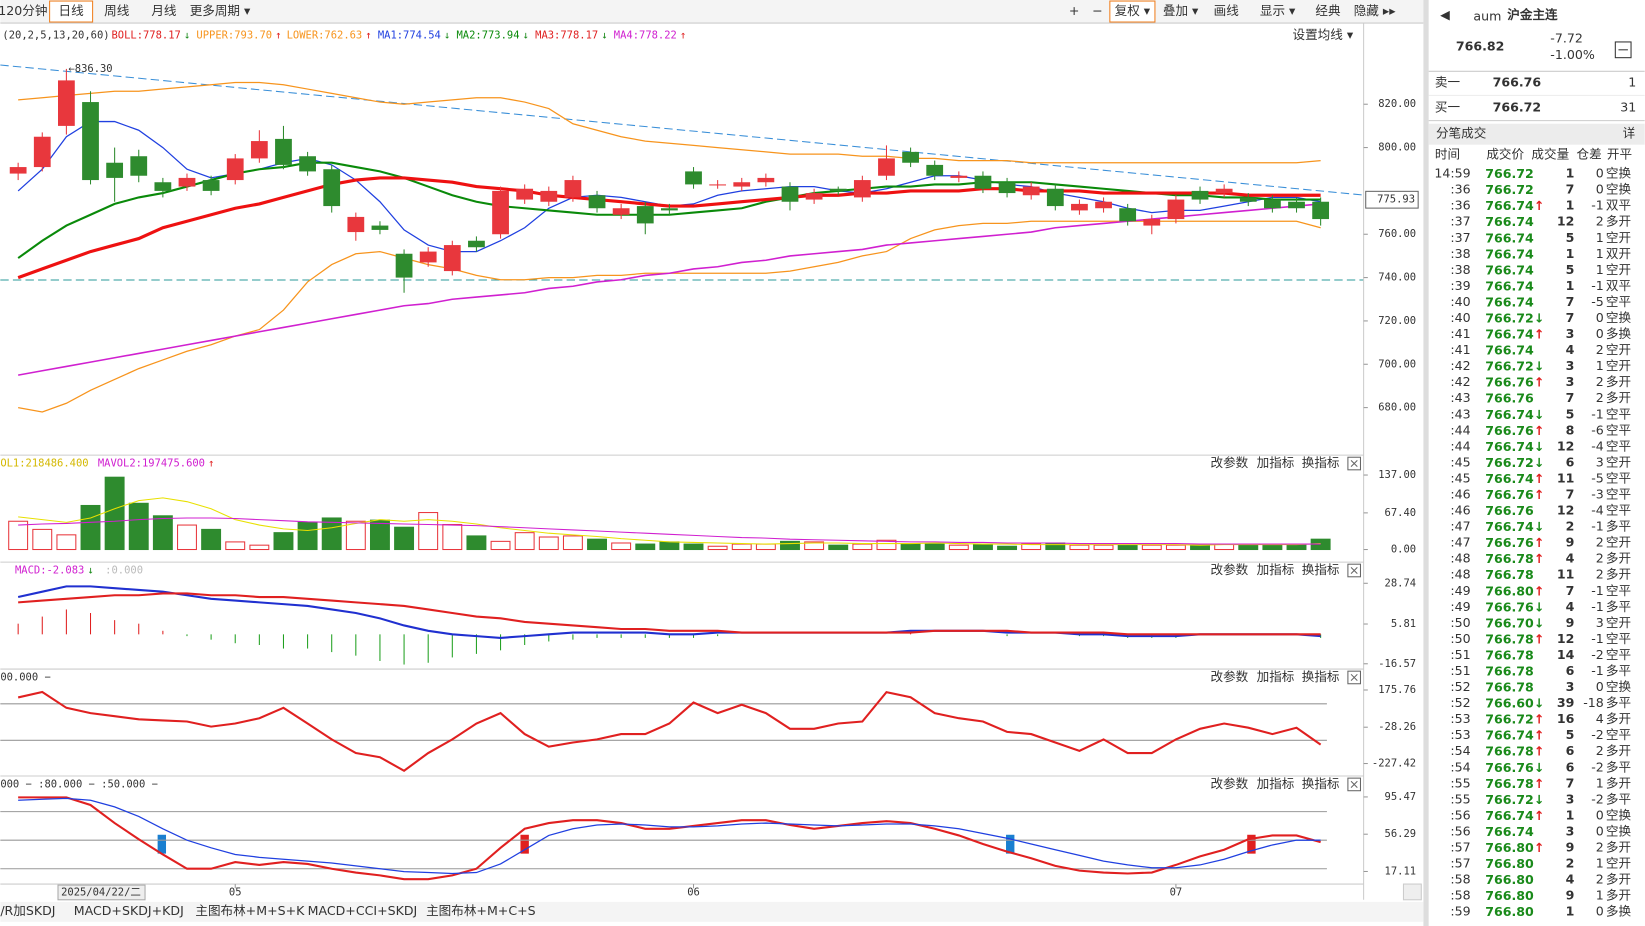 Image resolution: width=1645 pixels, height=926 pixels. Describe the element at coordinates (164, 10) in the screenshot. I see `period-tab: 月线` at that location.